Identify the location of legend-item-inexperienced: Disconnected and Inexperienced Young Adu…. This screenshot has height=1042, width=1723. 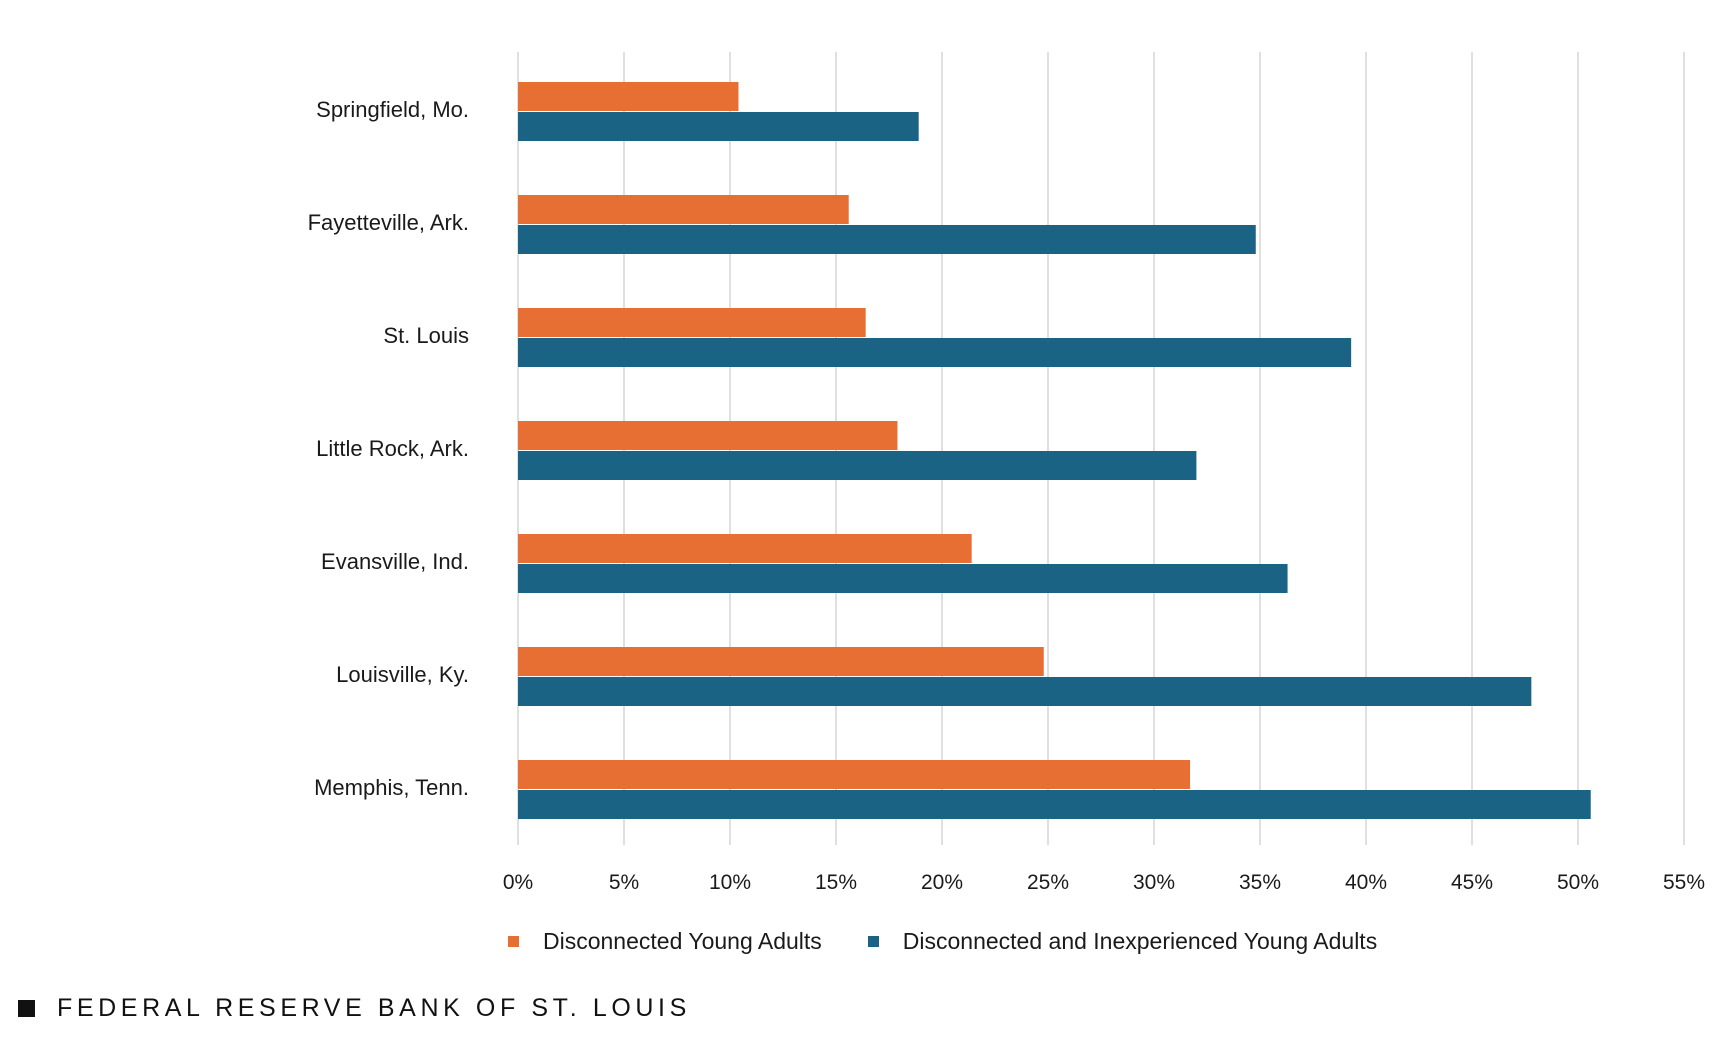
(1122, 941).